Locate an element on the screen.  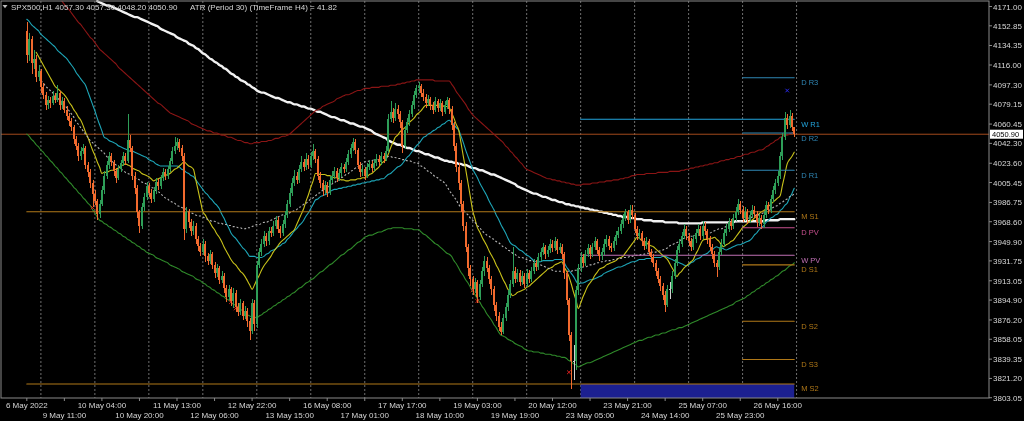
annotation: ATR (Period 30) (TimeFrame H4) = 41.82 is located at coordinates (264, 7).